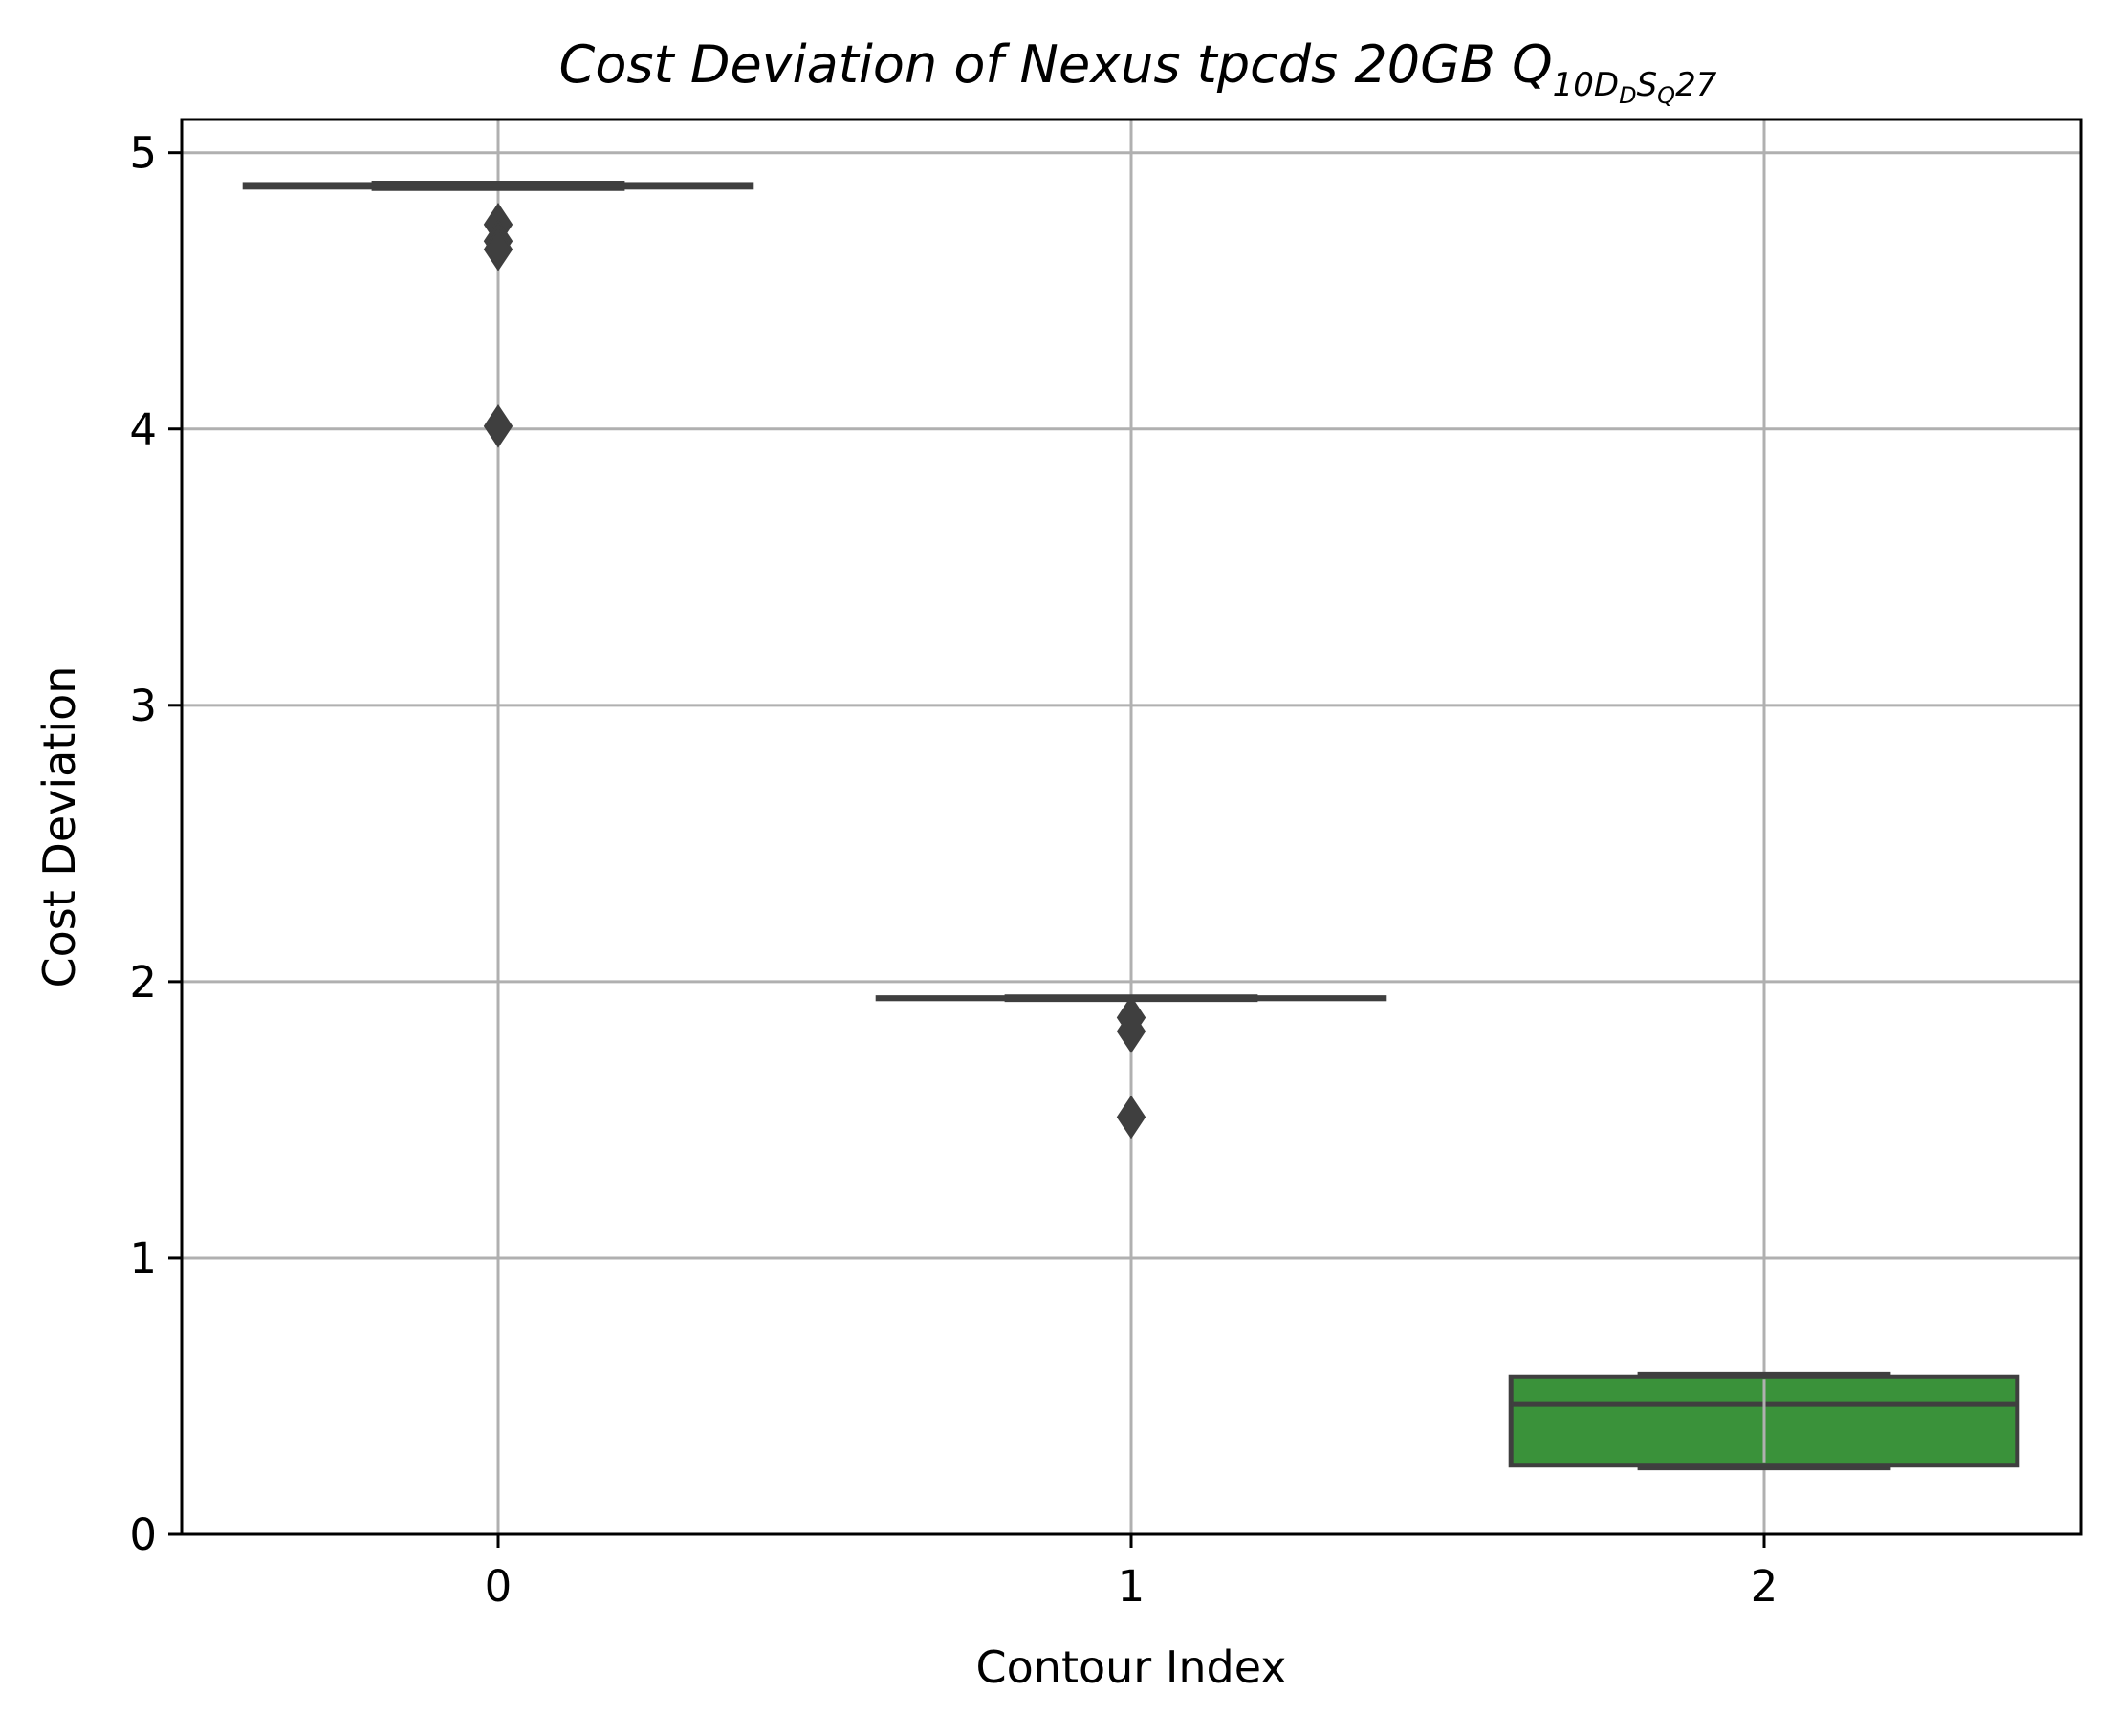  I want to click on y-axis-label: Cost Deviation, so click(59, 827).